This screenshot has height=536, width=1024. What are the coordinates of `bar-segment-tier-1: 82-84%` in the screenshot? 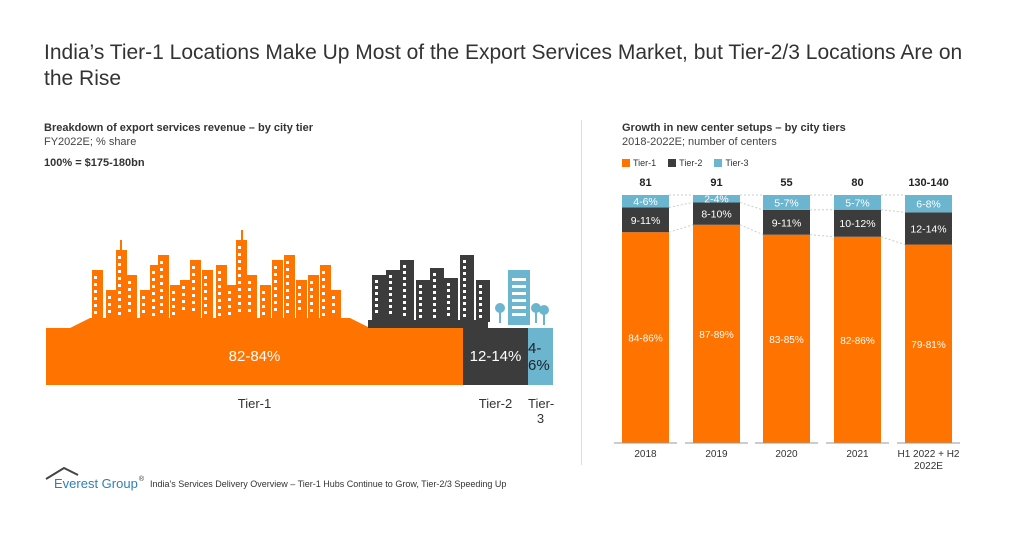 It's located at (254, 356).